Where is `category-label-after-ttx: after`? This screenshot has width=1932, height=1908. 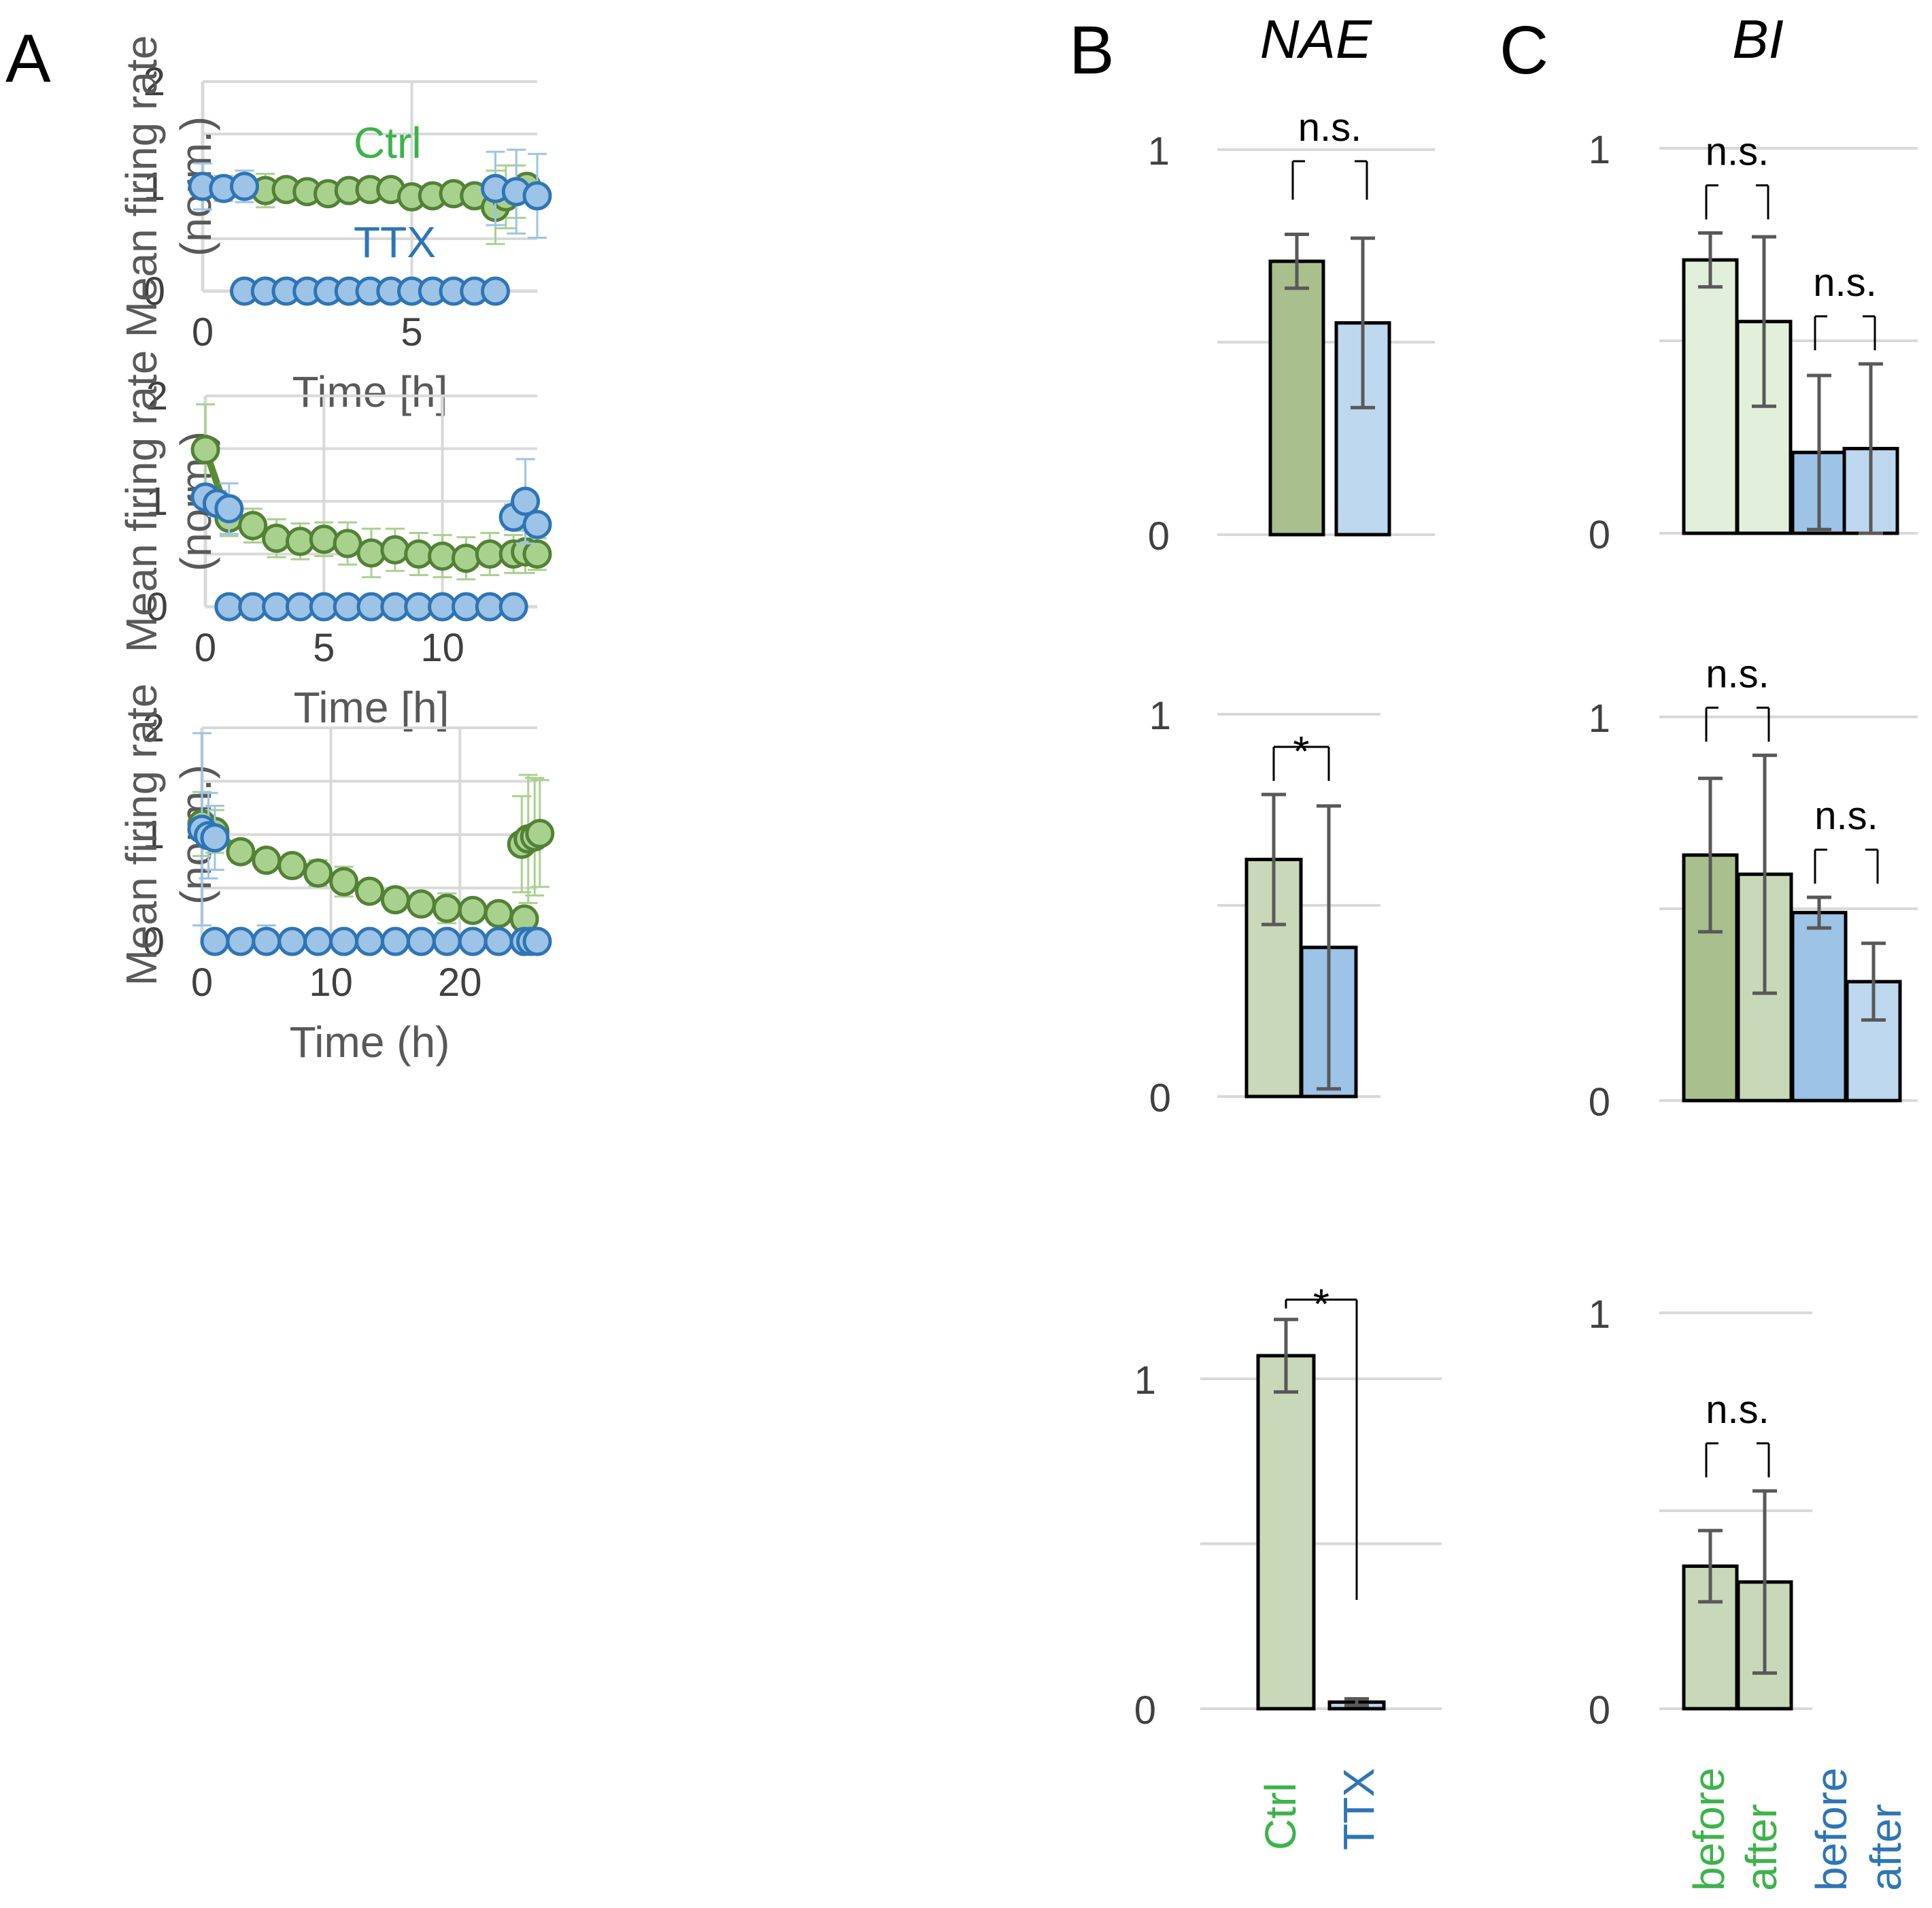
category-label-after-ttx: after is located at coordinates (1885, 1847).